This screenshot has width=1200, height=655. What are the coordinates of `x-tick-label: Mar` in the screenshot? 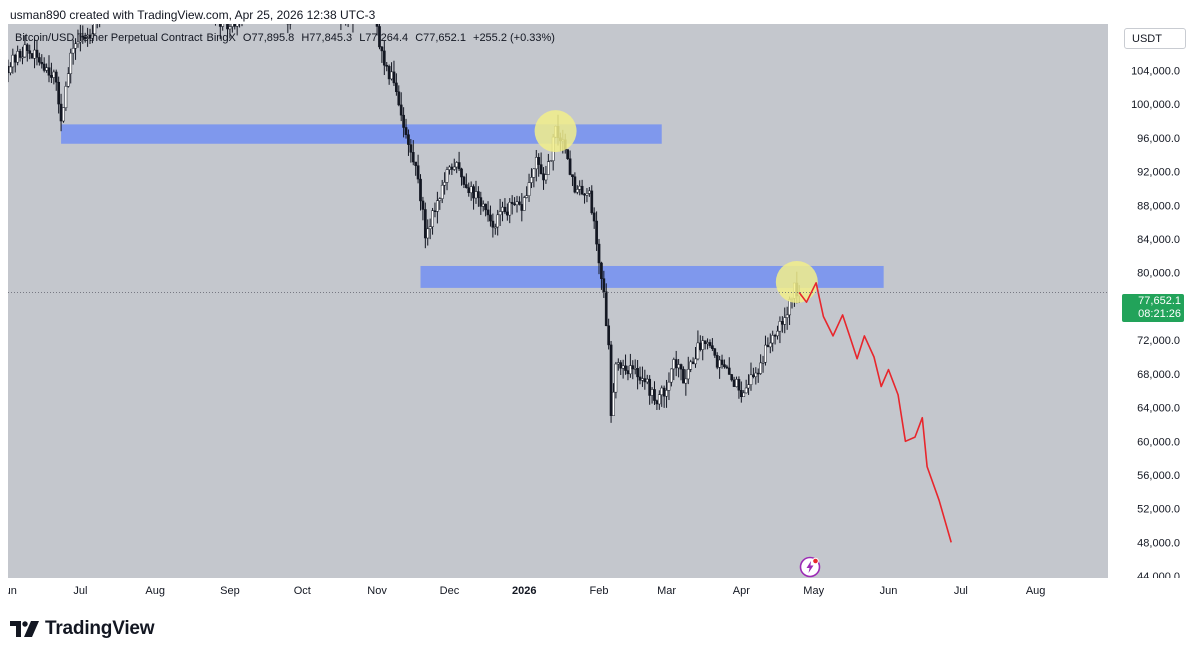 It's located at (666, 591).